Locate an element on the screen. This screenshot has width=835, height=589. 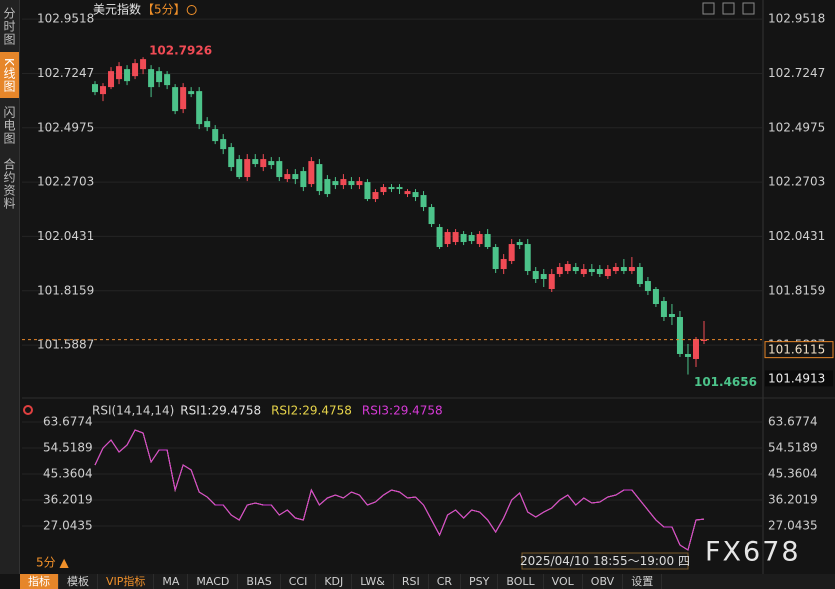
toolbar-item: CR is located at coordinates (445, 581).